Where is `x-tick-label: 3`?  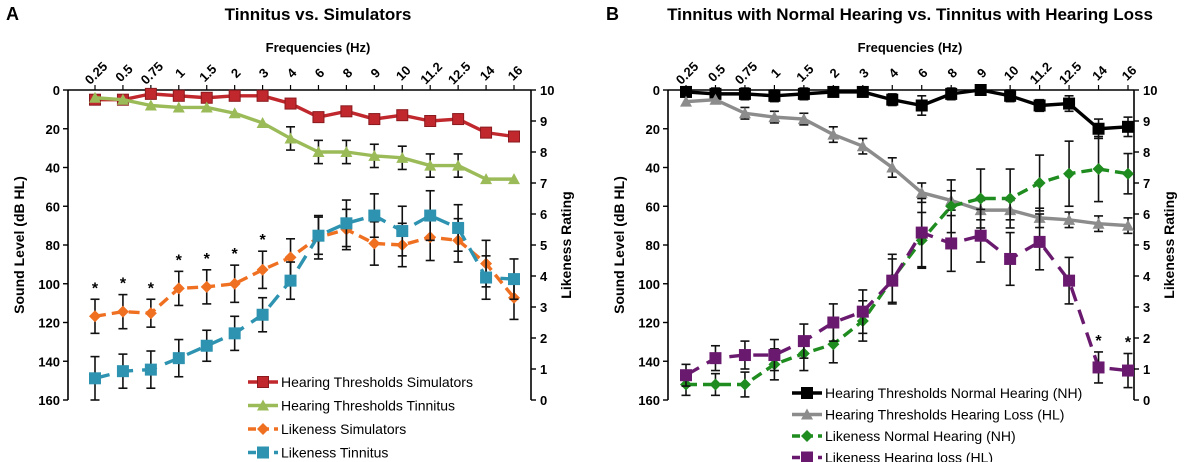 x-tick-label: 3 is located at coordinates (864, 73).